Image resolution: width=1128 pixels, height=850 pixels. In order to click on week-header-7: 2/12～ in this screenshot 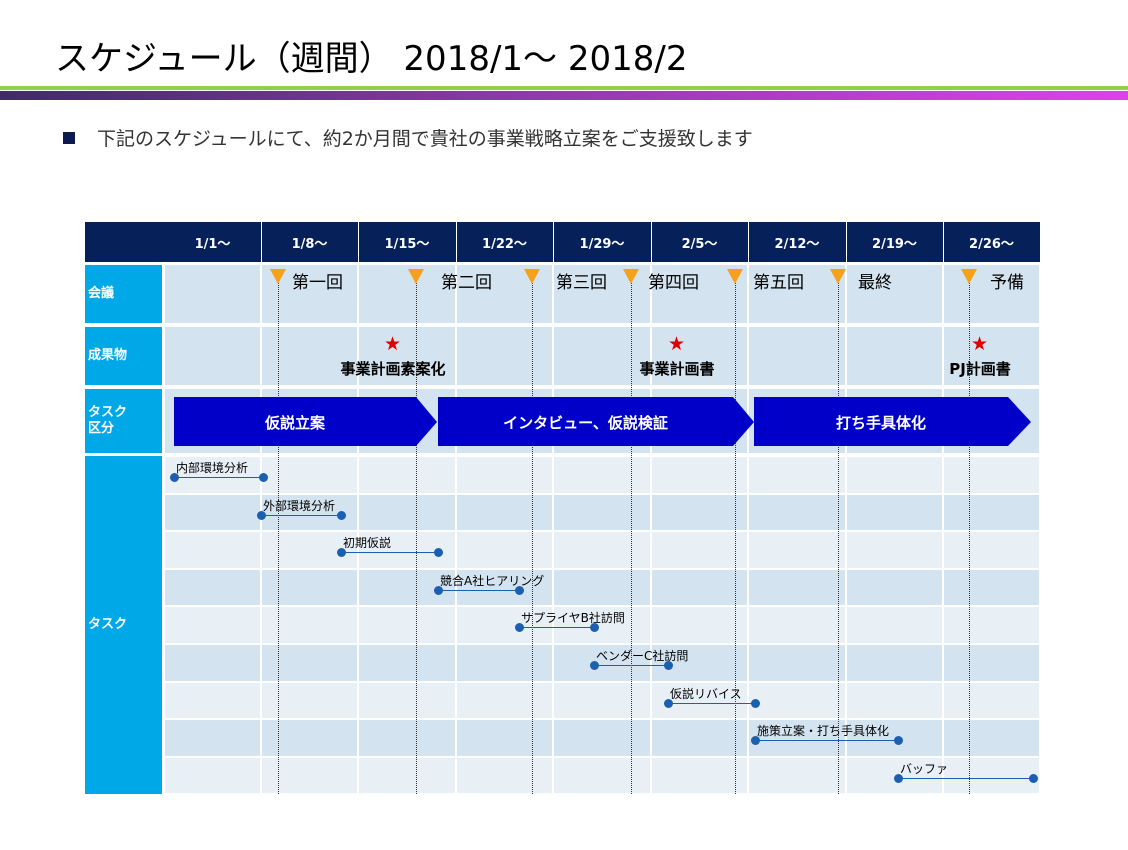, I will do `click(797, 244)`.